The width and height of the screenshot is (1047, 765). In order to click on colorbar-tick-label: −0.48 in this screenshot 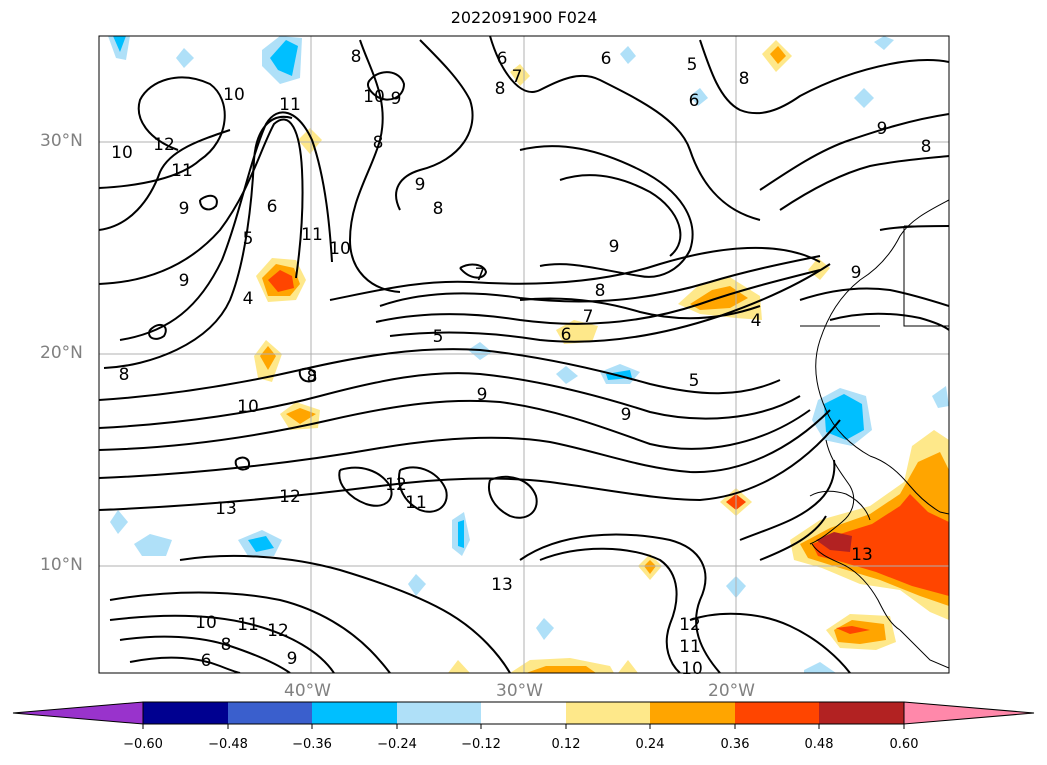, I will do `click(228, 744)`.